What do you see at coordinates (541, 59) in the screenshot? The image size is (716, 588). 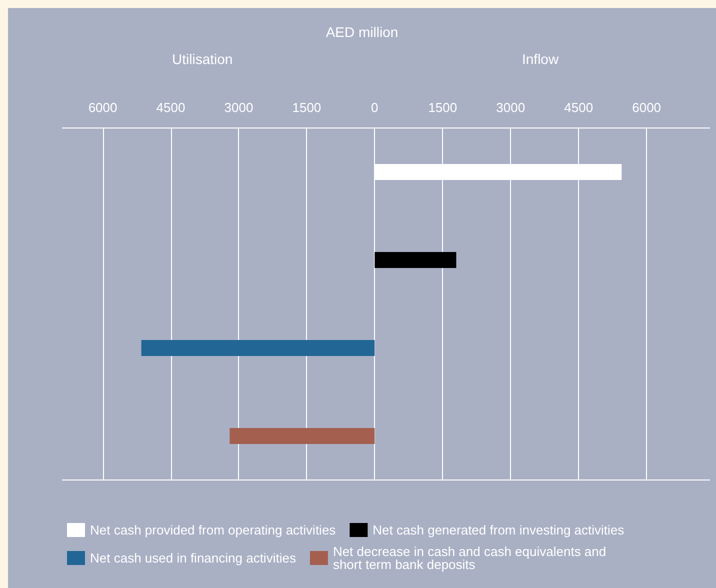 I see `text: Inflow` at bounding box center [541, 59].